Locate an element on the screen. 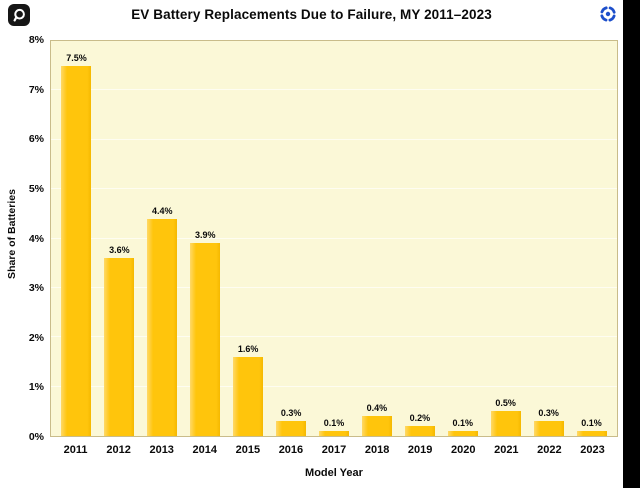  bar-2023 is located at coordinates (591, 433).